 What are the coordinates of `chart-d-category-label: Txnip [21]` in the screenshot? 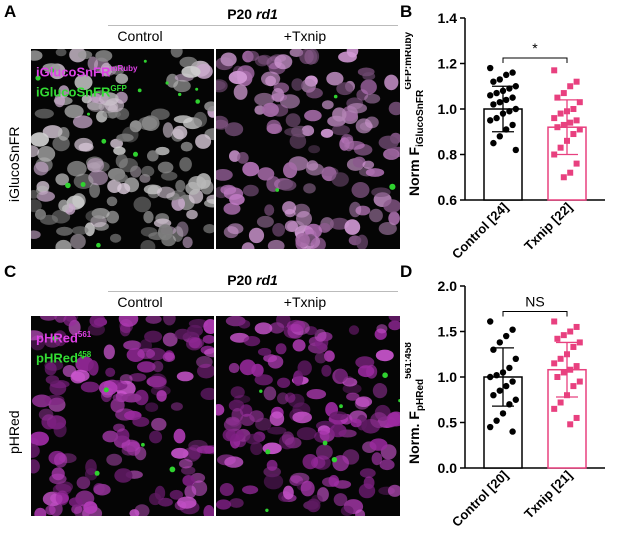 It's located at (548, 495).